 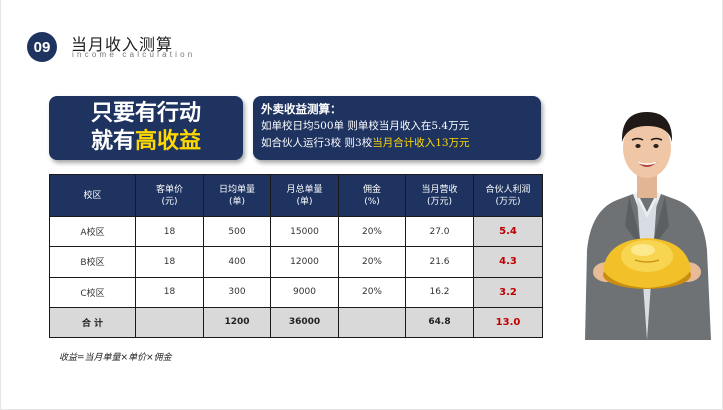 What do you see at coordinates (304, 231) in the screenshot?
I see `cell-monthly-orders: 15000` at bounding box center [304, 231].